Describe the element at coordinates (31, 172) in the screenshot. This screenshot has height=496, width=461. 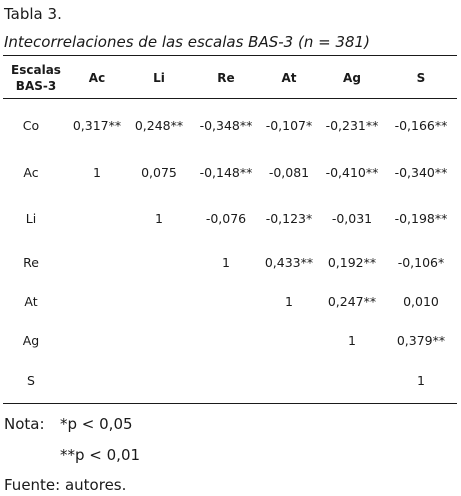
I see `row-label: Ac` at that location.